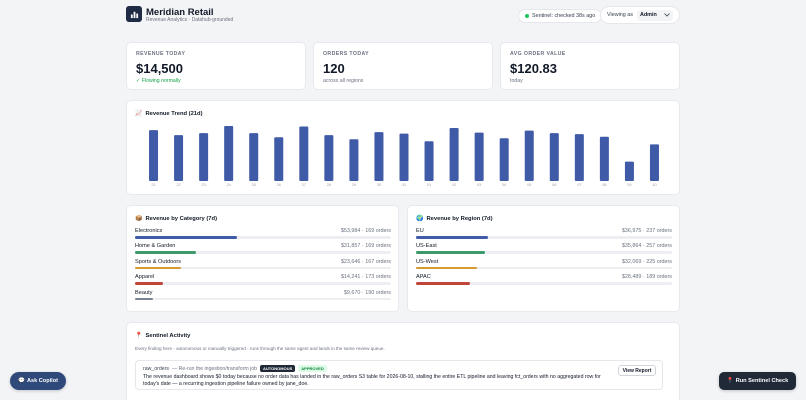 The width and height of the screenshot is (806, 400). What do you see at coordinates (604, 185) in the screenshot?
I see `trend-x-tick-label: 08` at bounding box center [604, 185].